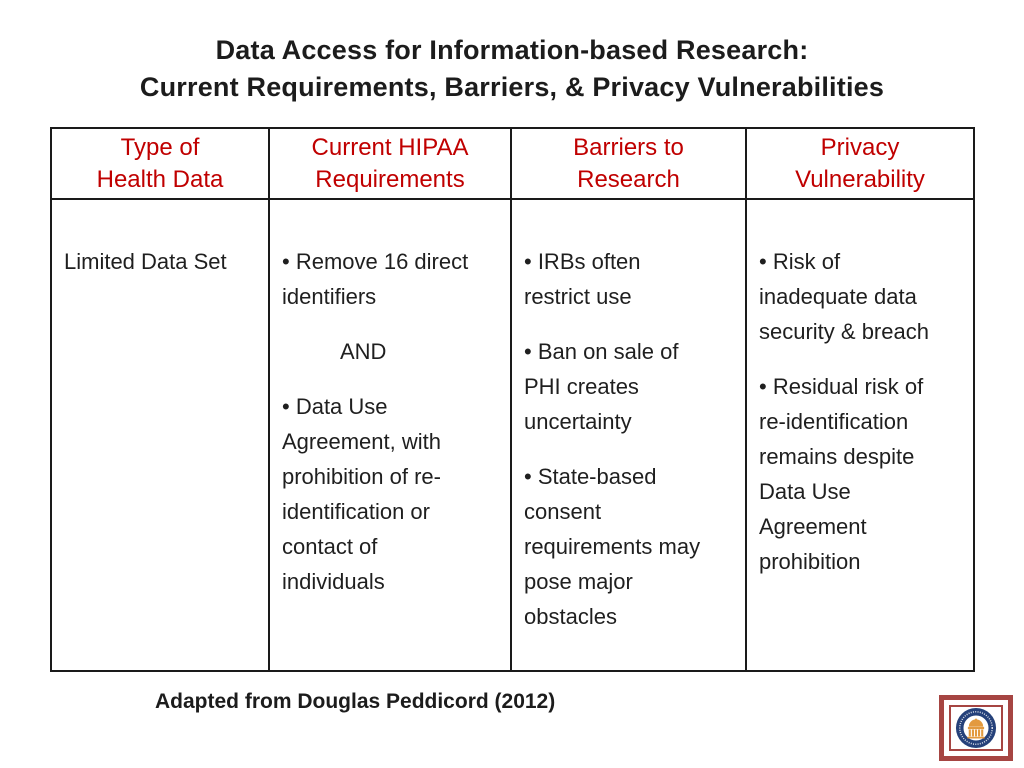  I want to click on column-header-current-hipaa-requirements: Current HIPAA Requirements, so click(391, 164).